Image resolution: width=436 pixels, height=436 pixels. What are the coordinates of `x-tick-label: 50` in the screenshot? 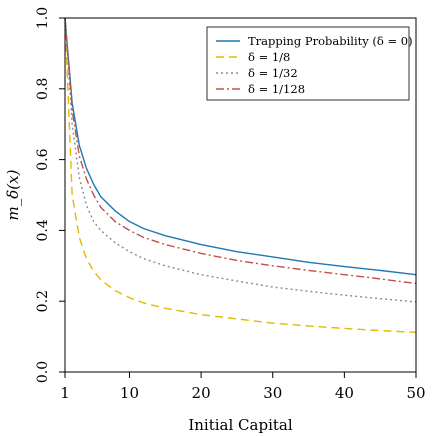 It's located at (415, 393).